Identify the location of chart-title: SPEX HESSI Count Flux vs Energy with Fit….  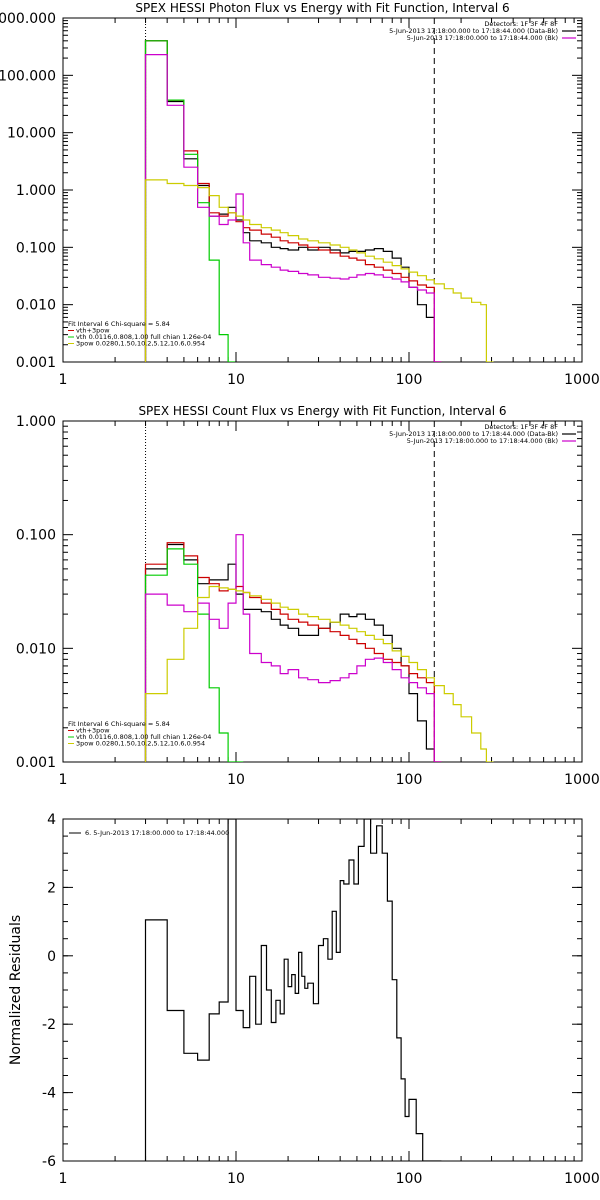
(322, 411).